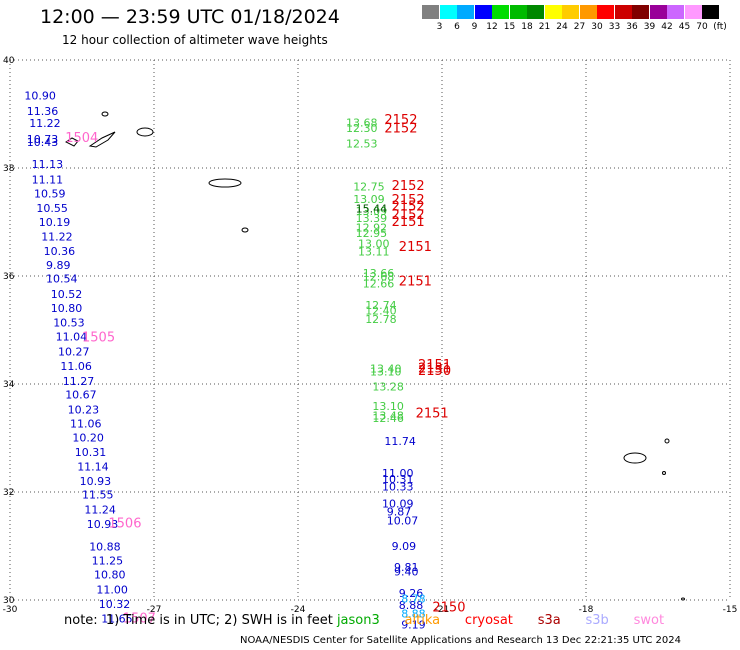 The height and width of the screenshot is (650, 740). I want to click on legend-label: 12, so click(492, 27).